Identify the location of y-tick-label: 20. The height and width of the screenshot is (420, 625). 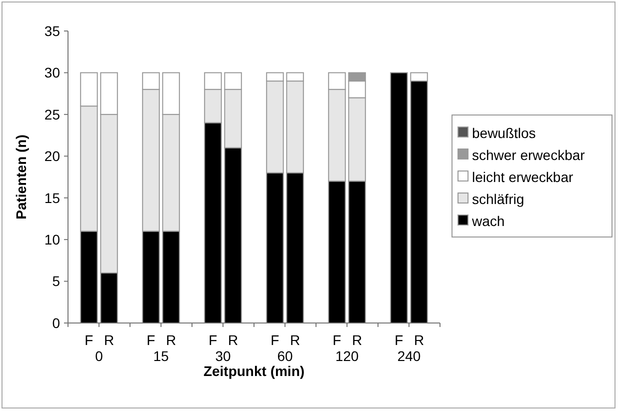
(52, 156).